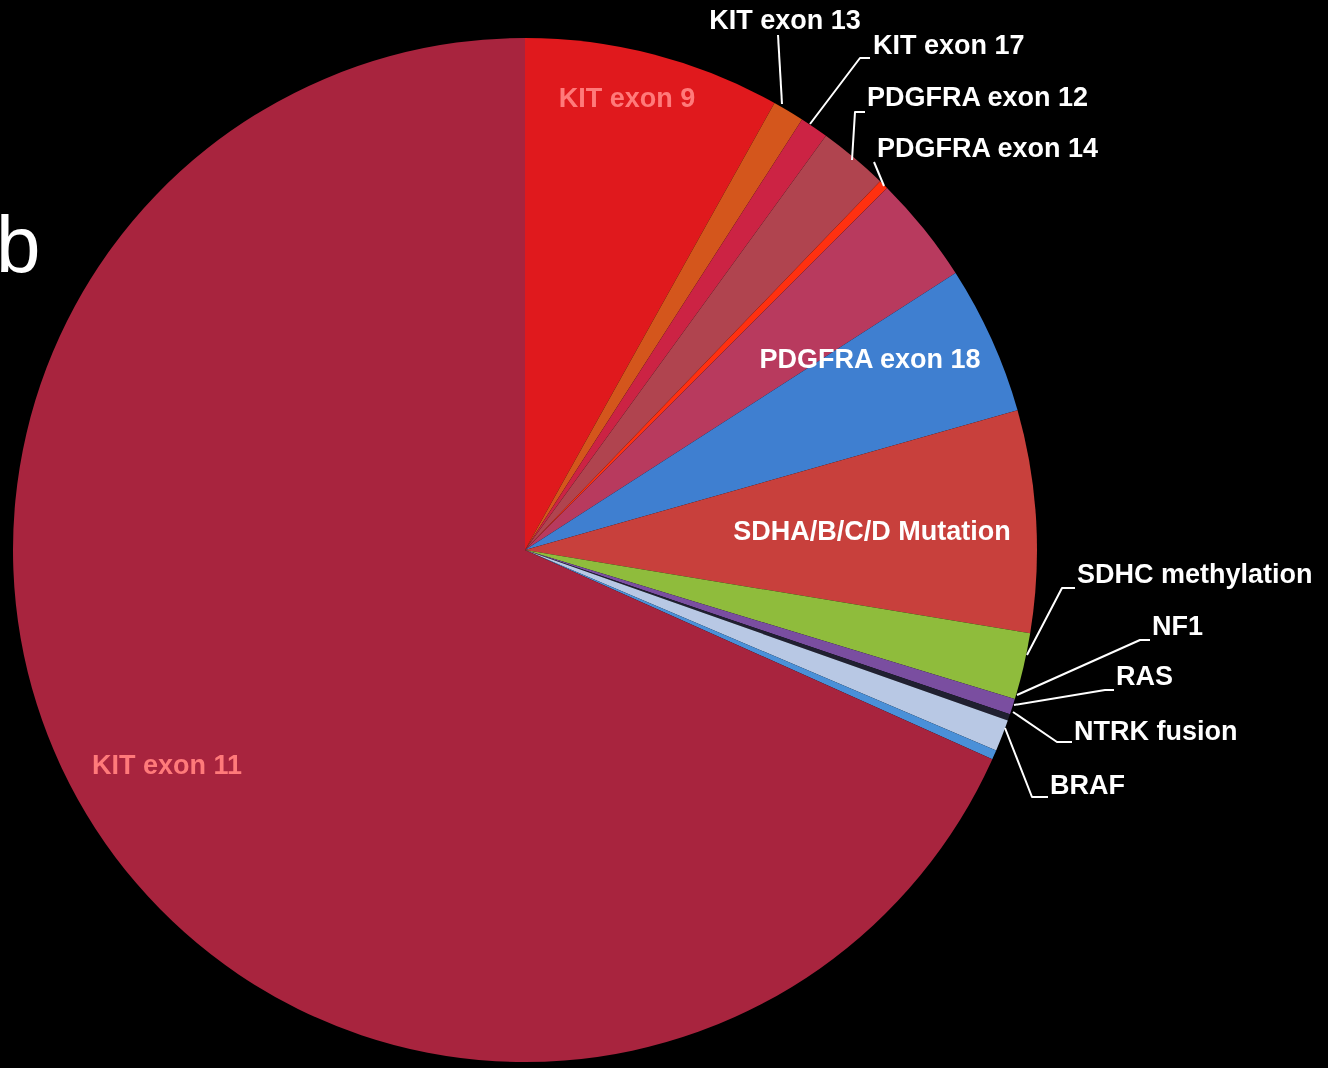  What do you see at coordinates (949, 45) in the screenshot?
I see `slice-label: KIT exon 17` at bounding box center [949, 45].